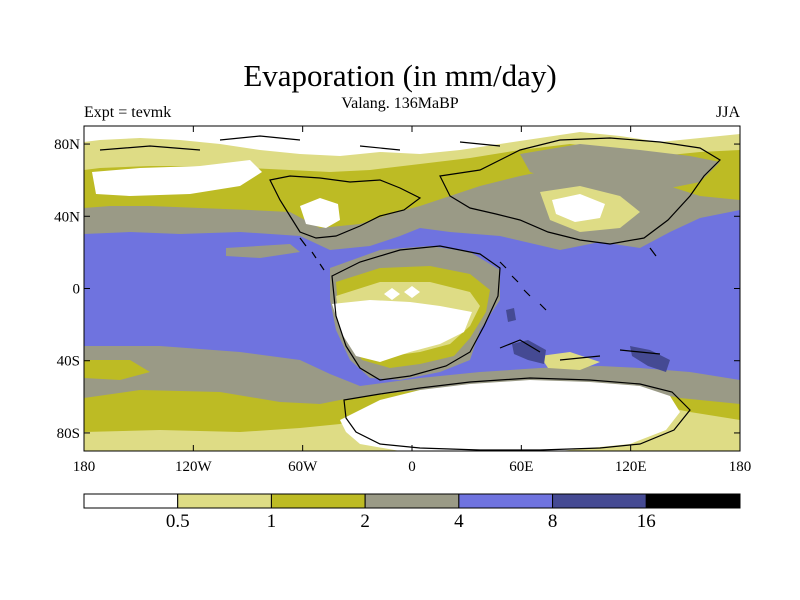  What do you see at coordinates (553, 521) in the screenshot?
I see `colorbar-label: 8` at bounding box center [553, 521].